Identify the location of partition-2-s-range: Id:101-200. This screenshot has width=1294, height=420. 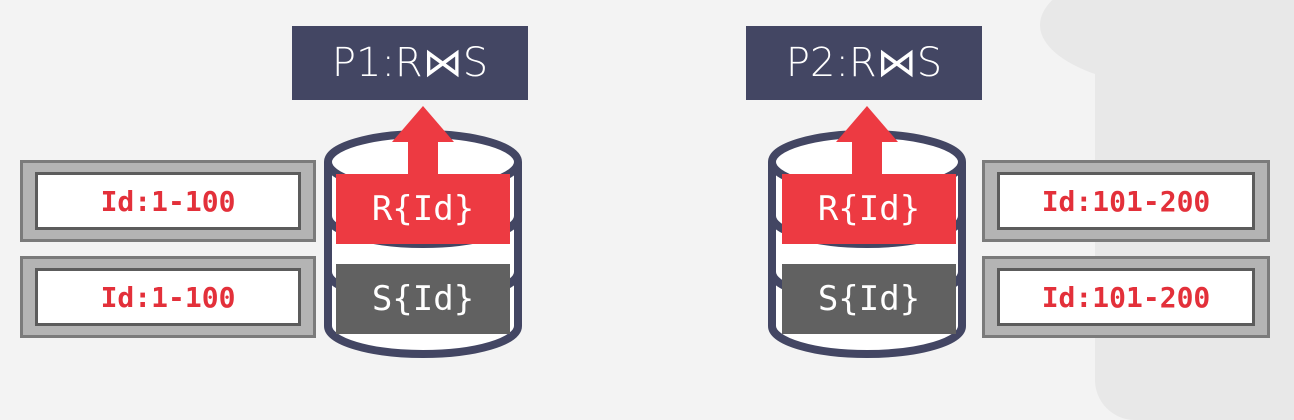
(1126, 297).